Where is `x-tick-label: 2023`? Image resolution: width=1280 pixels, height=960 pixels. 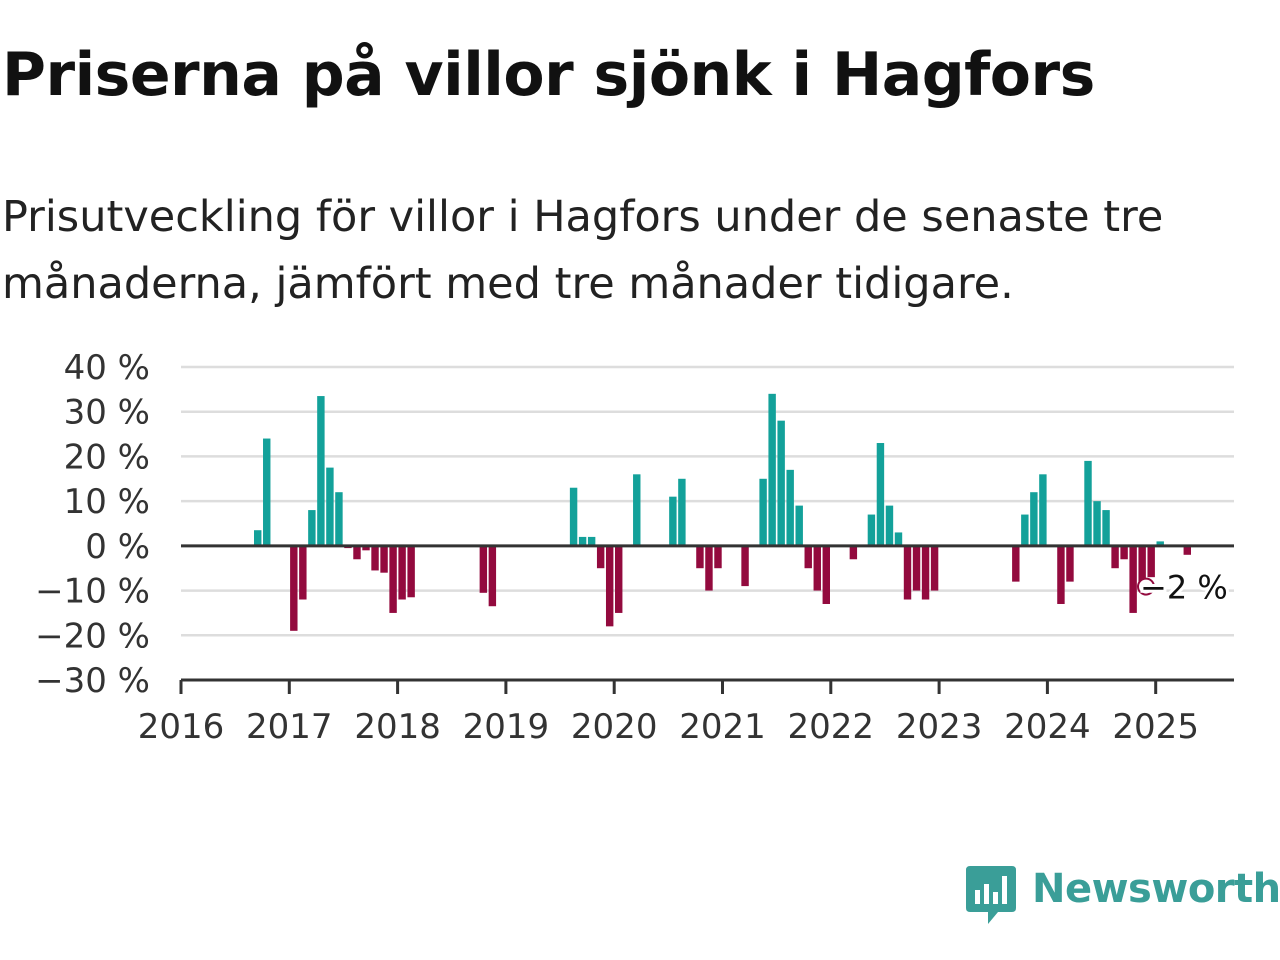
x-tick-label: 2023 is located at coordinates (939, 723).